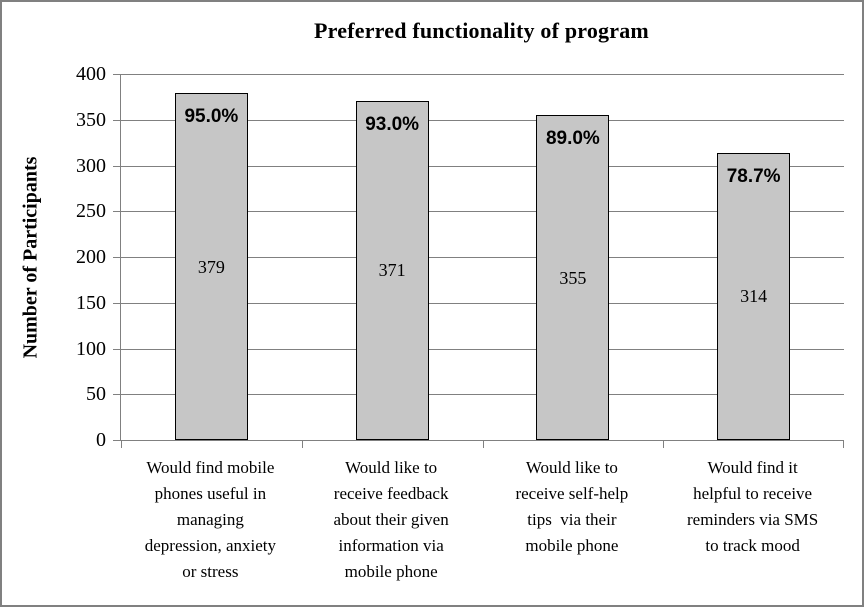 This screenshot has height=607, width=864. What do you see at coordinates (91, 211) in the screenshot?
I see `y-tick-label: 250` at bounding box center [91, 211].